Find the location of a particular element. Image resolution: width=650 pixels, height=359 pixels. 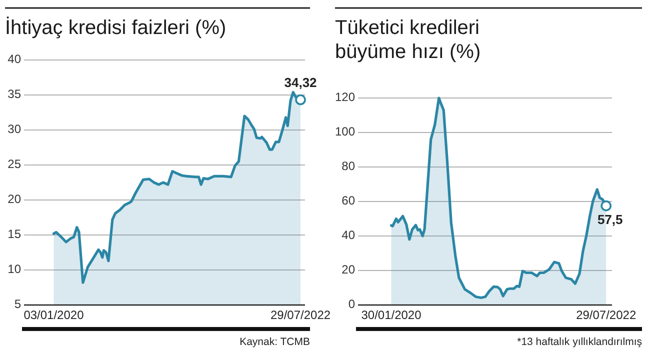

y-tick-label: 80 is located at coordinates (349, 166).